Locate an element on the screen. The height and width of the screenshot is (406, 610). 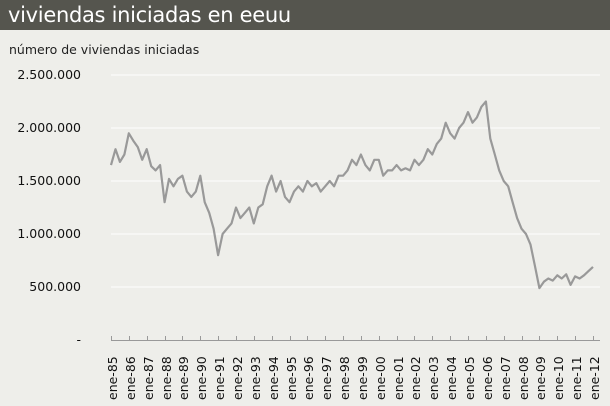
y-tick-label: 1.000.000 is located at coordinates (49, 233).